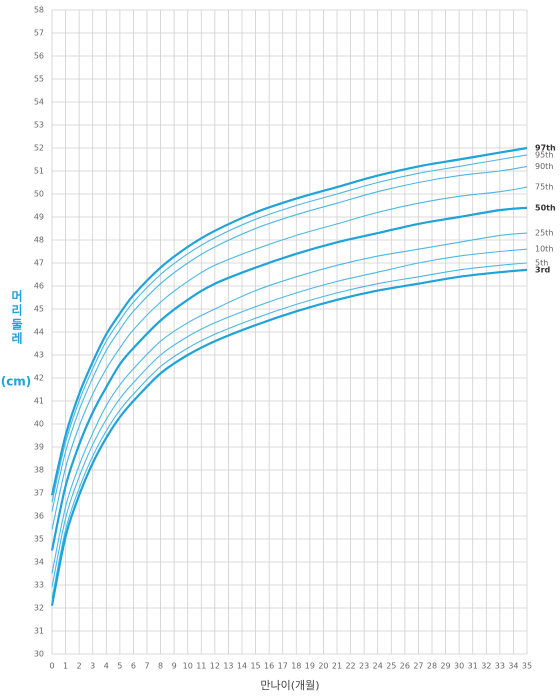 The image size is (560, 700). Describe the element at coordinates (283, 666) in the screenshot. I see `x-tick-label: 17` at that location.